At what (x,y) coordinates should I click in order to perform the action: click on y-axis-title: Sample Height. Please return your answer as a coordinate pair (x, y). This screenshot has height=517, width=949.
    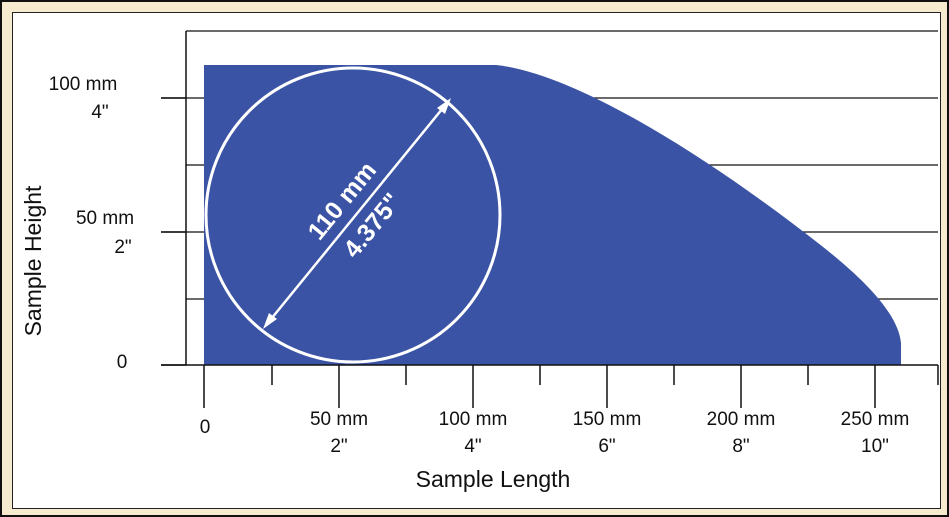
    Looking at the image, I should click on (33, 260).